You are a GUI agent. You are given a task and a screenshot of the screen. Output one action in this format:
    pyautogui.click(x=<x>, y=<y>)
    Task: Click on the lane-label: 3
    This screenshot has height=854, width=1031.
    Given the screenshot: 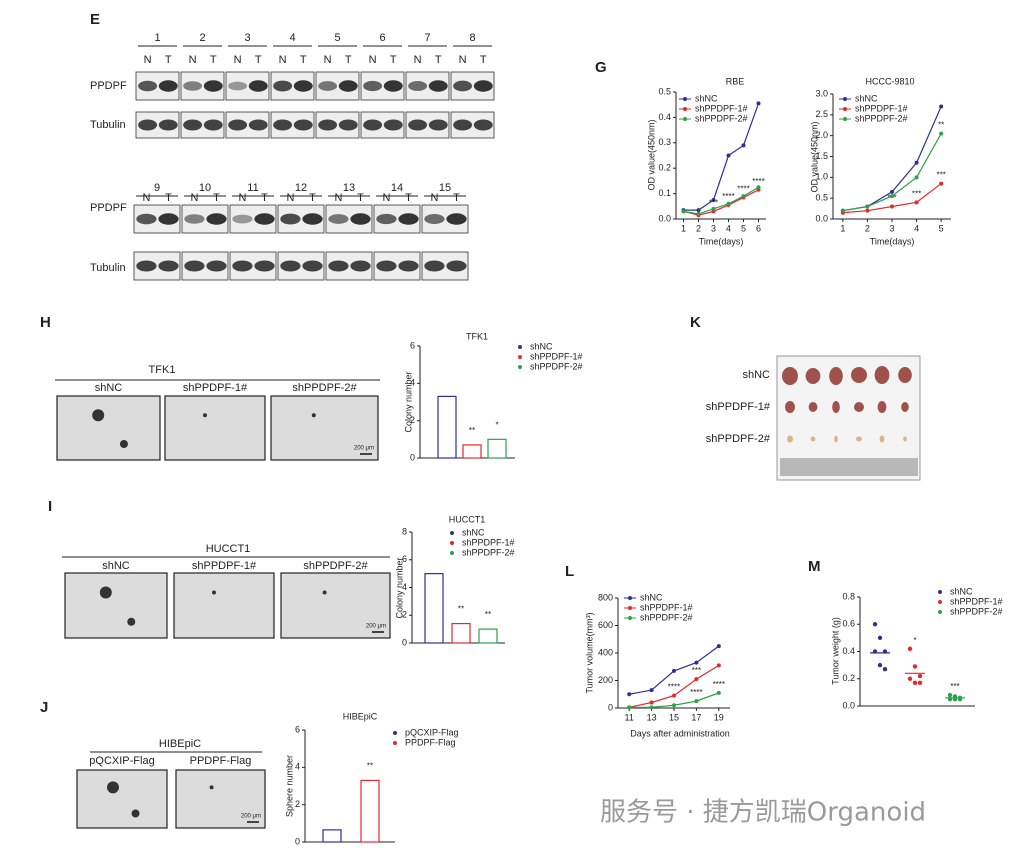 What is the action you would take?
    pyautogui.click(x=247, y=38)
    